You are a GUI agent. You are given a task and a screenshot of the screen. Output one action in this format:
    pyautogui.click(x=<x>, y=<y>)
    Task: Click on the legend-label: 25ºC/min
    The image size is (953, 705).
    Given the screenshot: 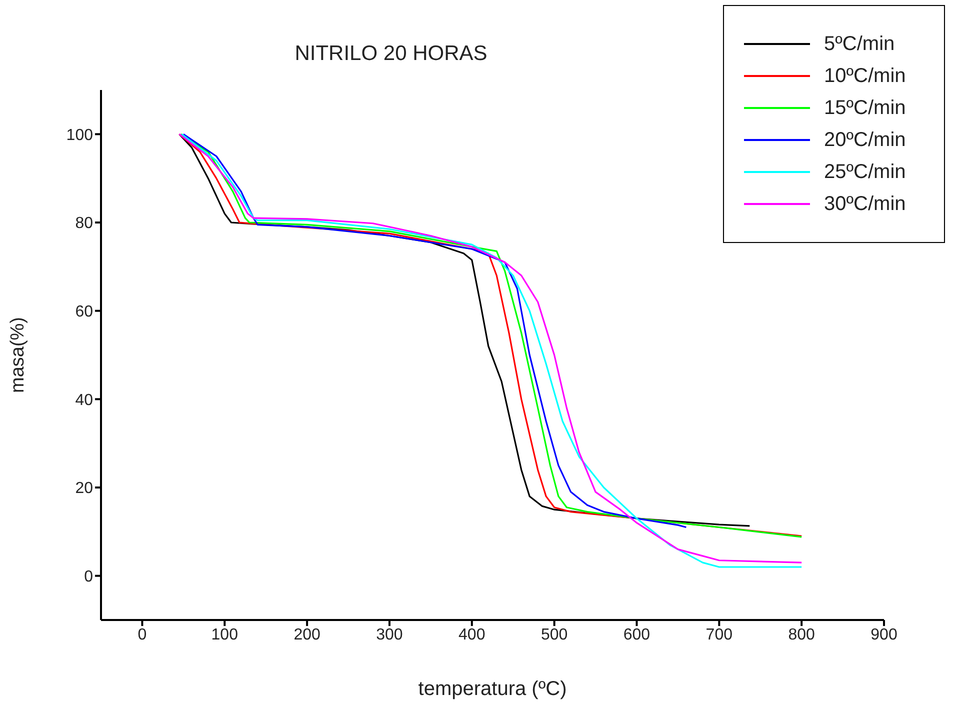 What is the action you would take?
    pyautogui.click(x=865, y=172)
    